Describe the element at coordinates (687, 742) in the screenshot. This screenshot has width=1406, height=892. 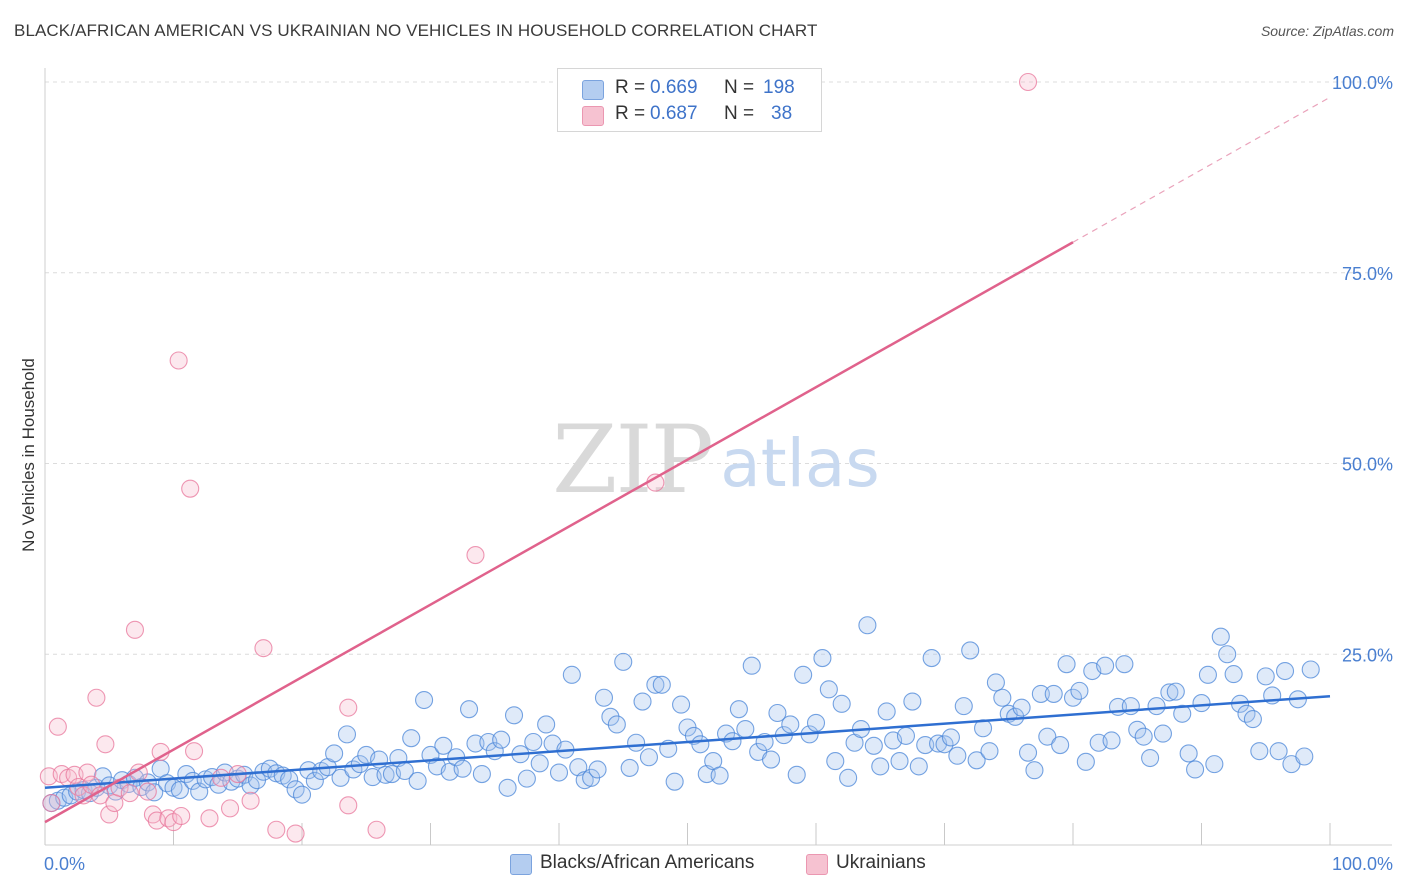
I see `trend-line-blacks` at that location.